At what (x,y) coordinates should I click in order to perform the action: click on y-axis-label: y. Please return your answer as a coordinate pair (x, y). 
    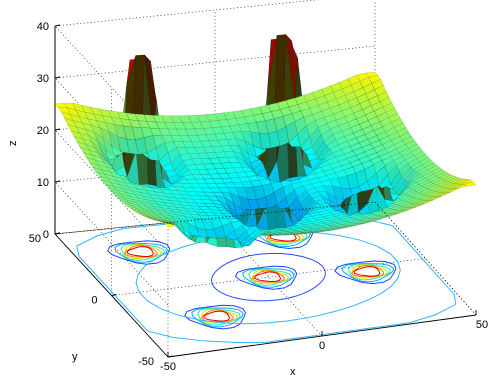
    Looking at the image, I should click on (75, 357).